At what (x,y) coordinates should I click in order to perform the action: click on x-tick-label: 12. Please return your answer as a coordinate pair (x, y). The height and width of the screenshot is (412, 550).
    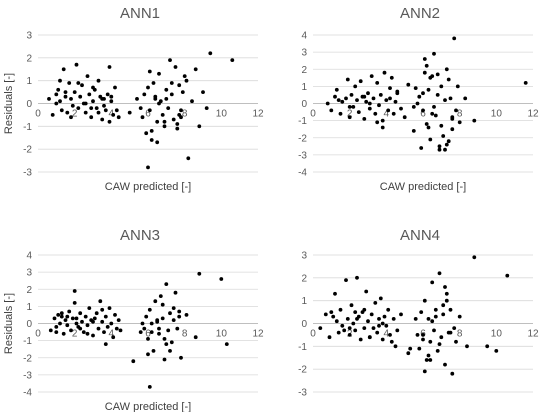
    Looking at the image, I should click on (258, 114).